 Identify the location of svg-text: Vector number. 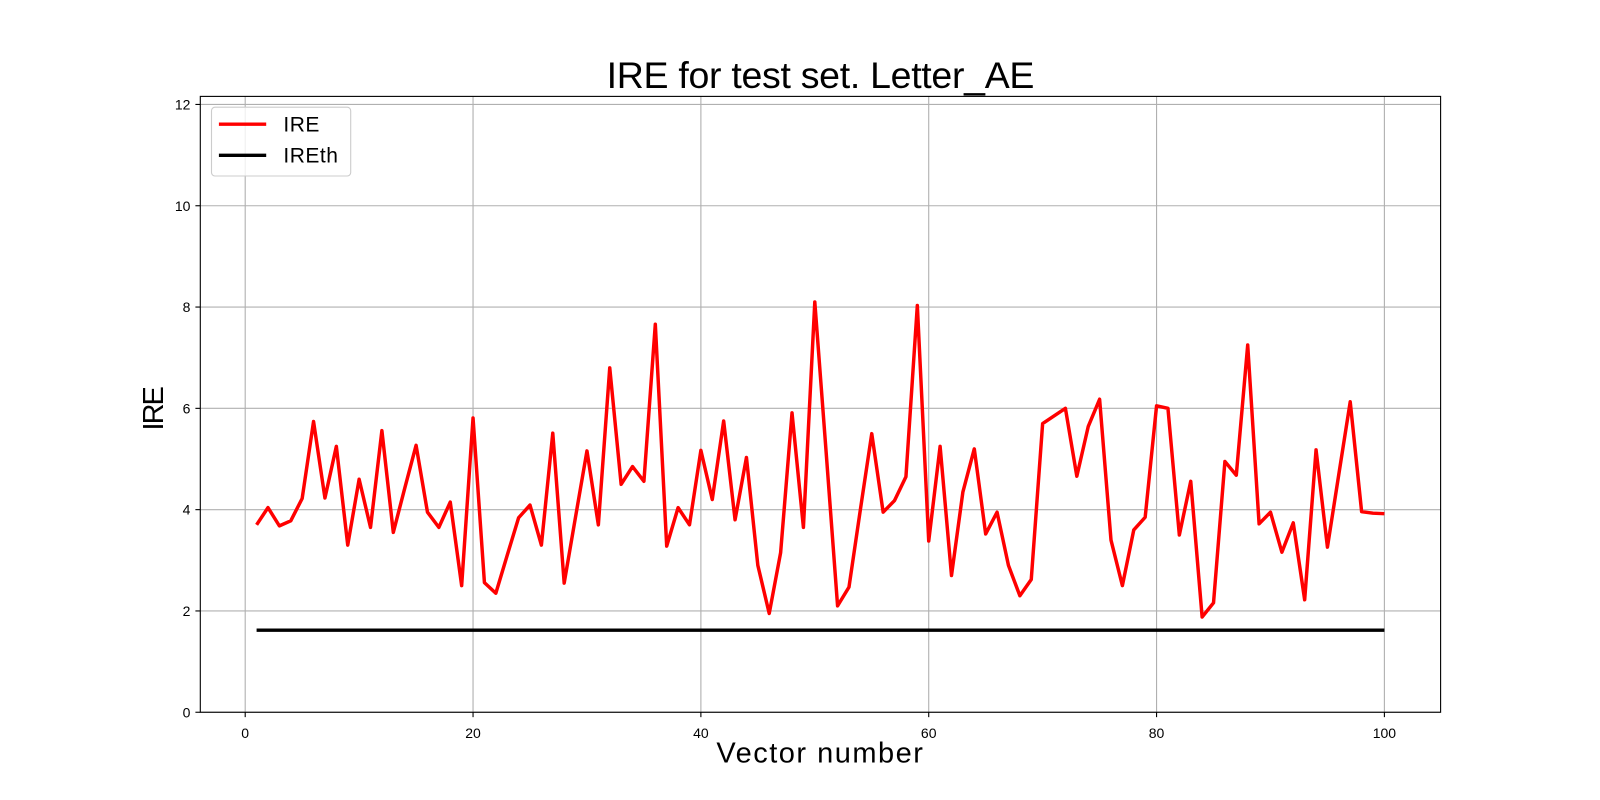
(820, 753).